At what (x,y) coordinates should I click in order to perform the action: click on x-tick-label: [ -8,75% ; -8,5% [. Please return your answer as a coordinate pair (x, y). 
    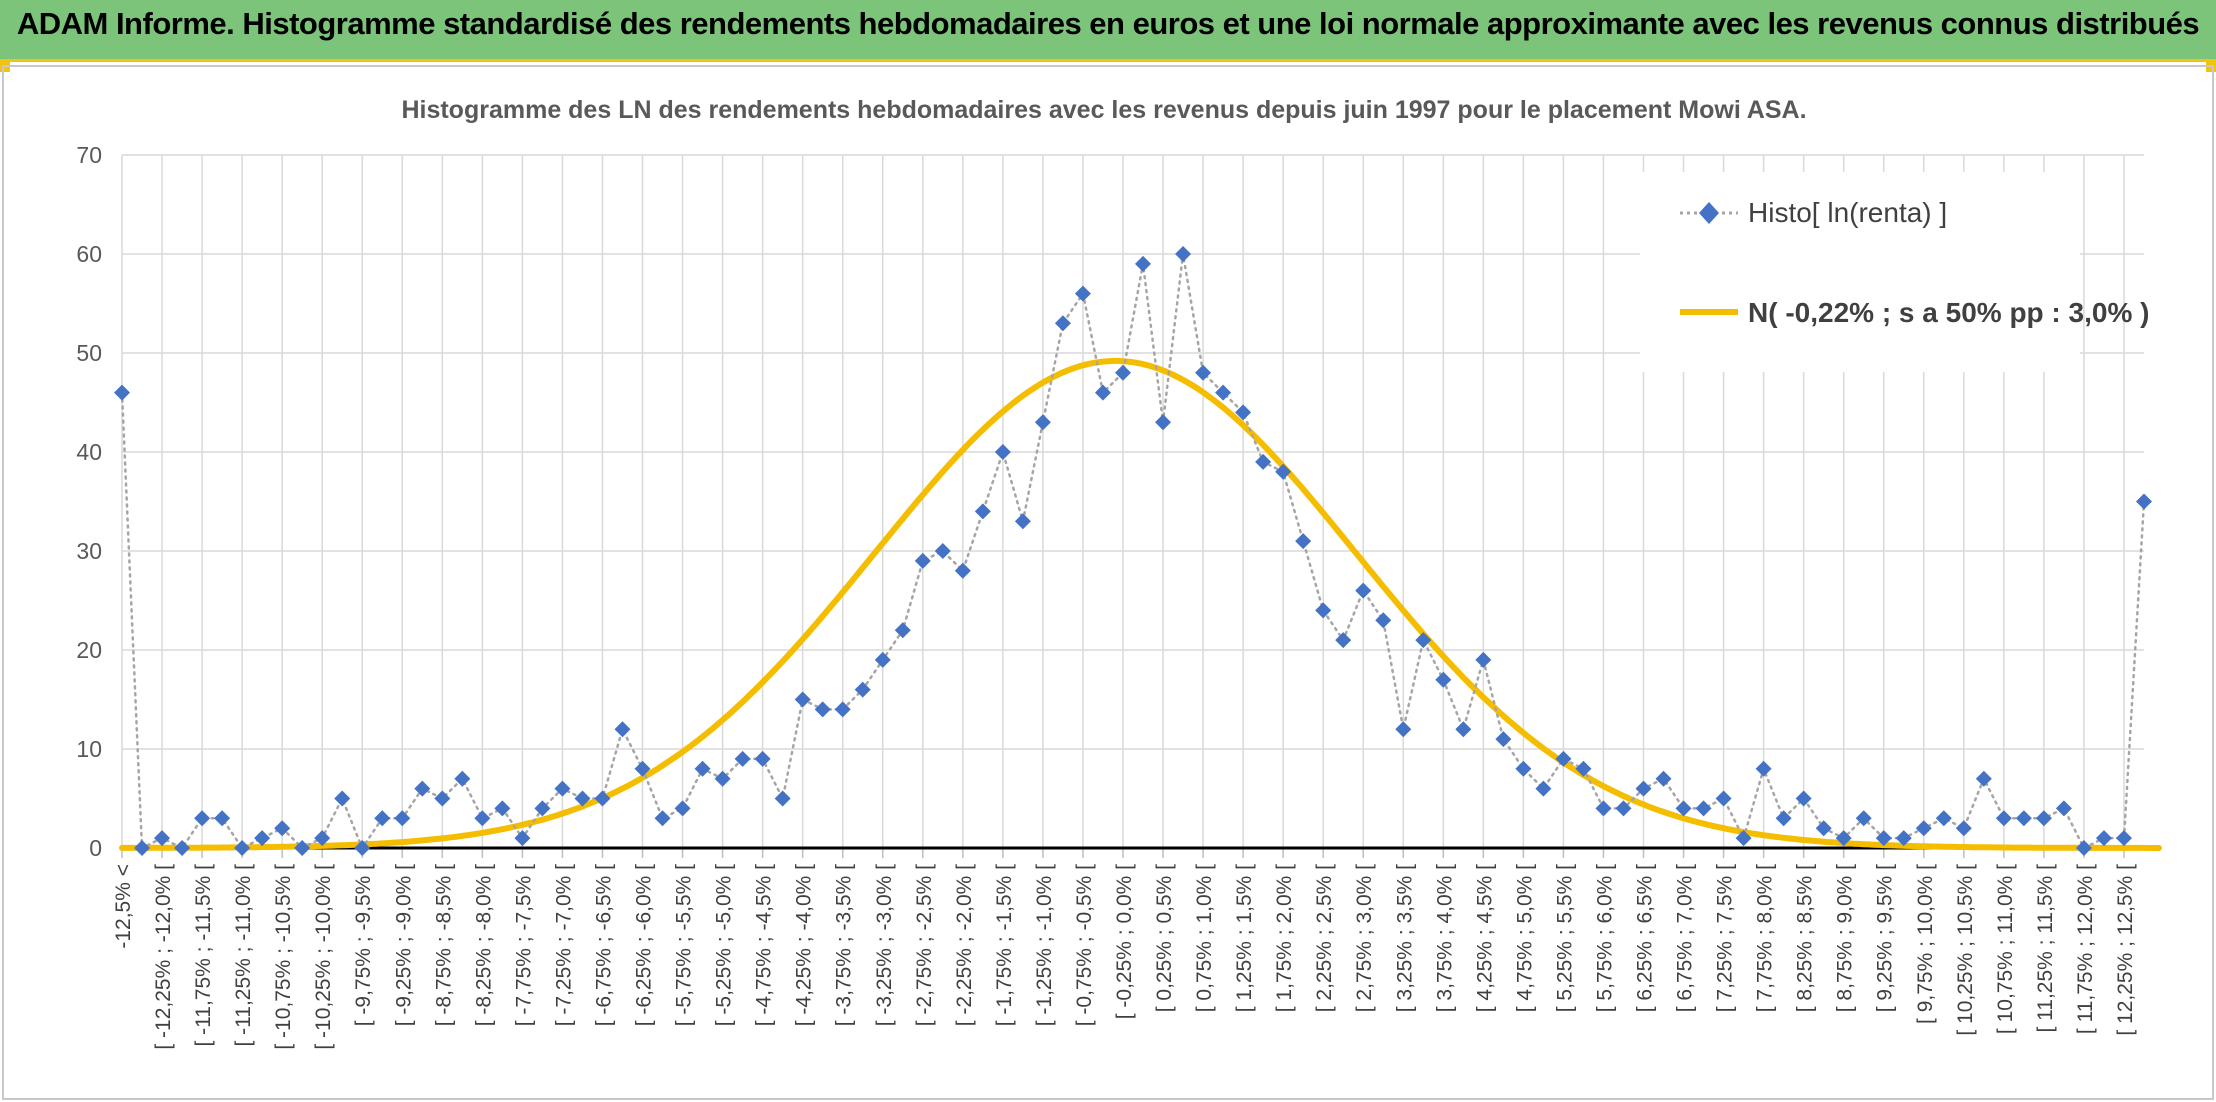
    Looking at the image, I should click on (443, 945).